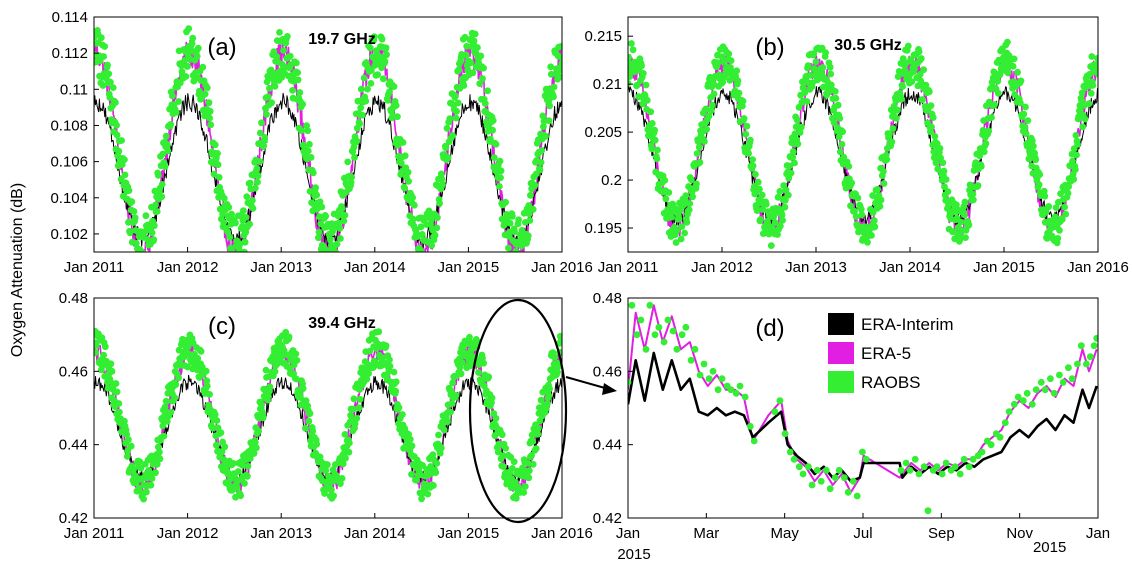  I want to click on y-tick-label: 0.46, so click(73, 371).